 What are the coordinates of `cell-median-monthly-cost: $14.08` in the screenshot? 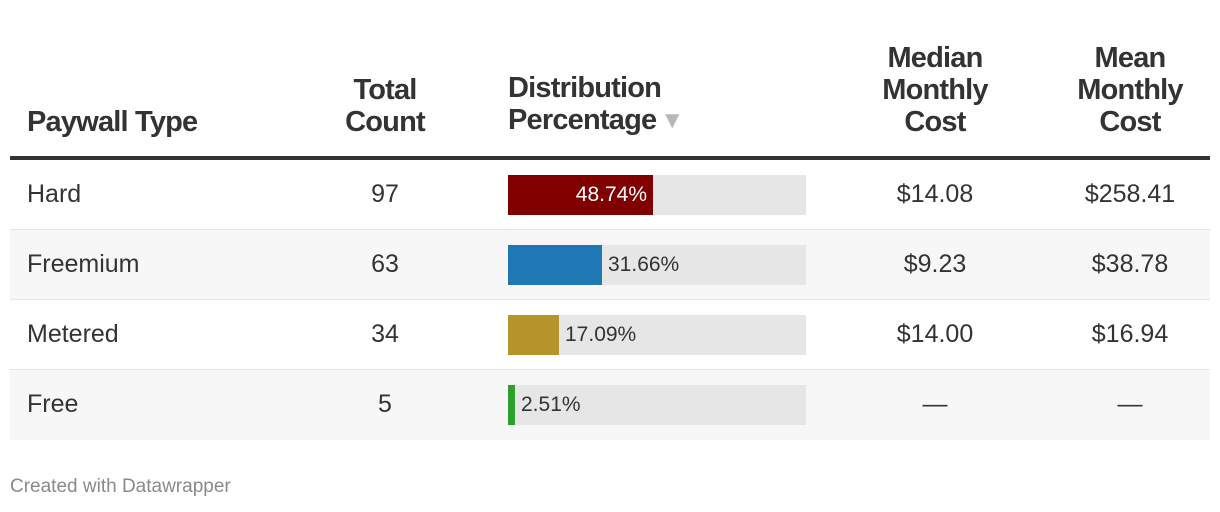 It's located at (935, 194).